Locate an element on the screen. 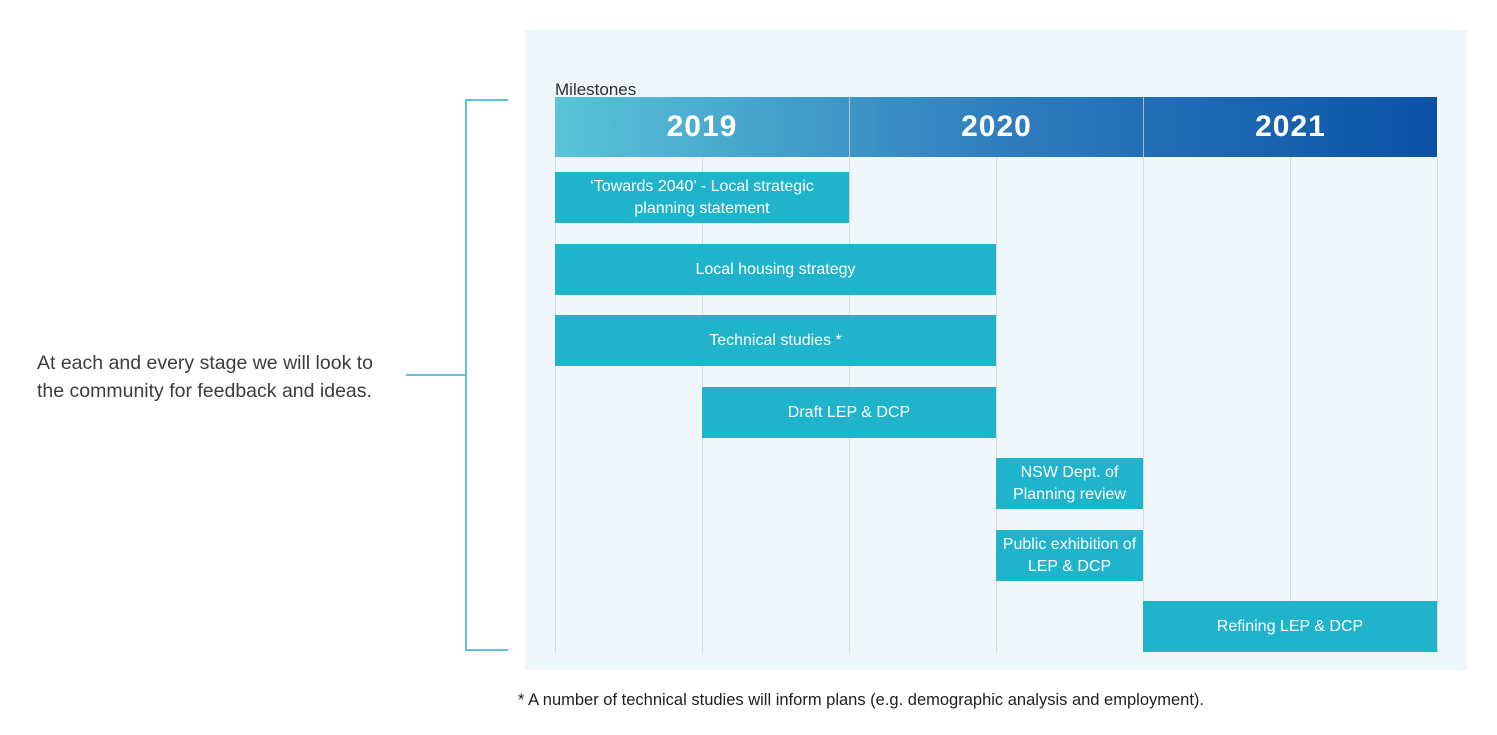  year-header: 2019 2020 2021 is located at coordinates (996, 127).